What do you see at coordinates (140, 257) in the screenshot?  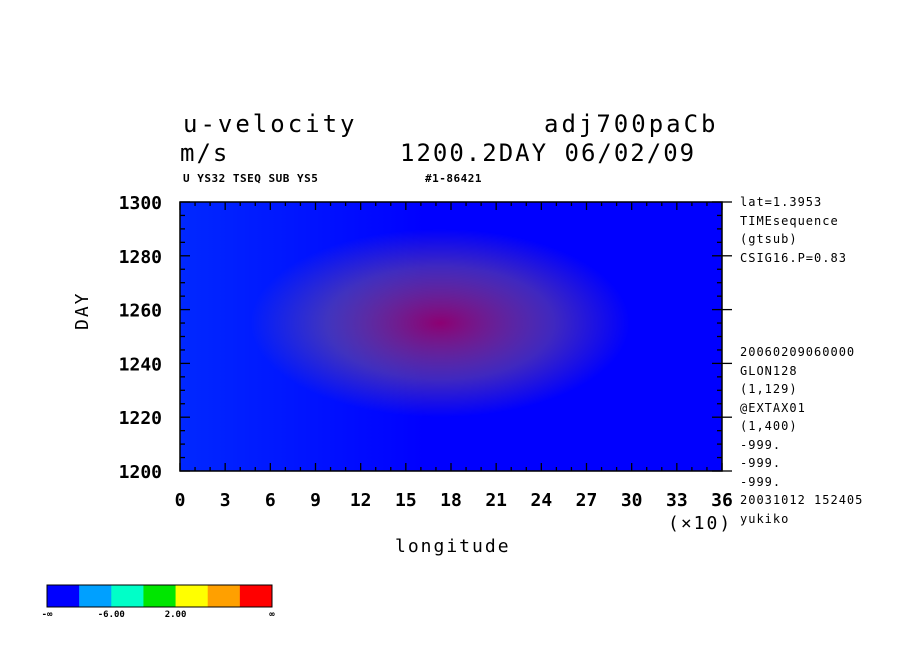 I see `y-tick-label: 1280` at bounding box center [140, 257].